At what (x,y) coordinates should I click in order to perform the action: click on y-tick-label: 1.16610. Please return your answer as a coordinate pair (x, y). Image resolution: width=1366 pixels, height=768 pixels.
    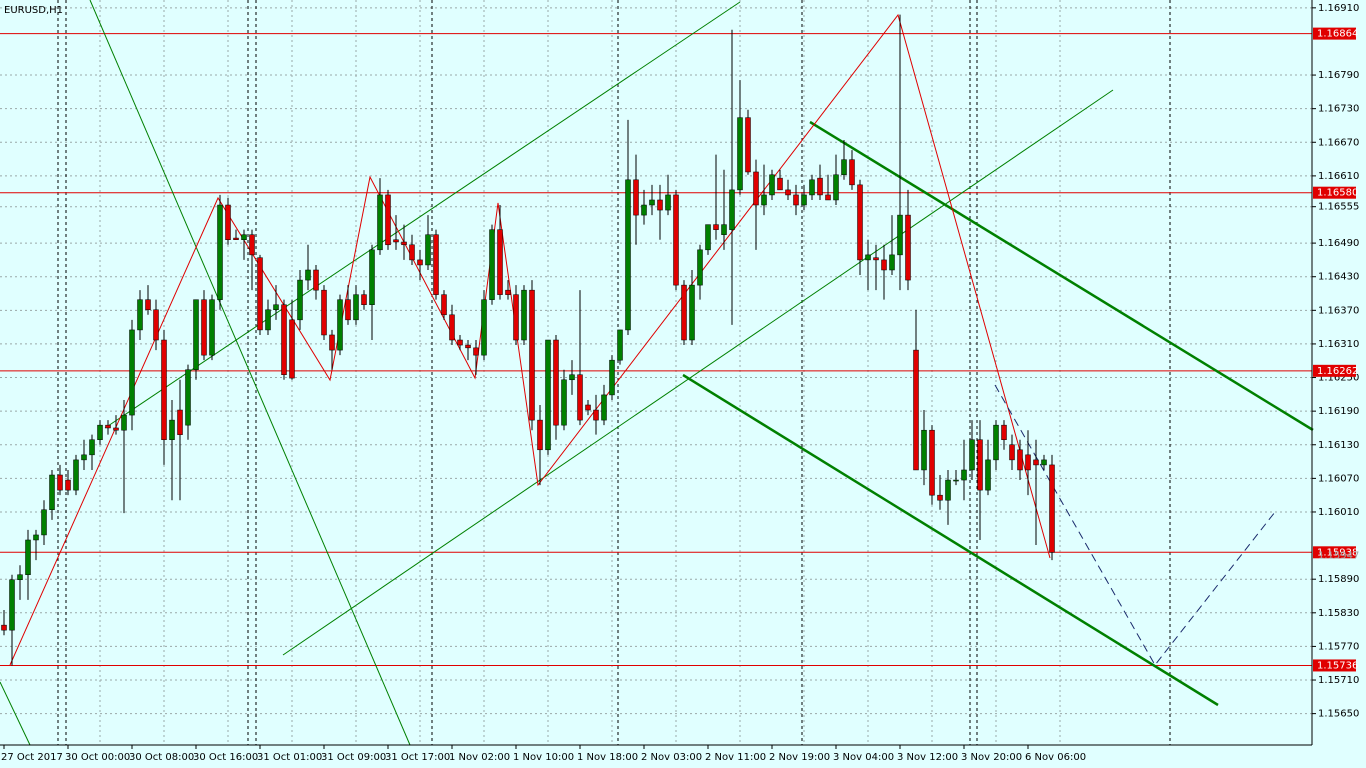
    Looking at the image, I should click on (1338, 176).